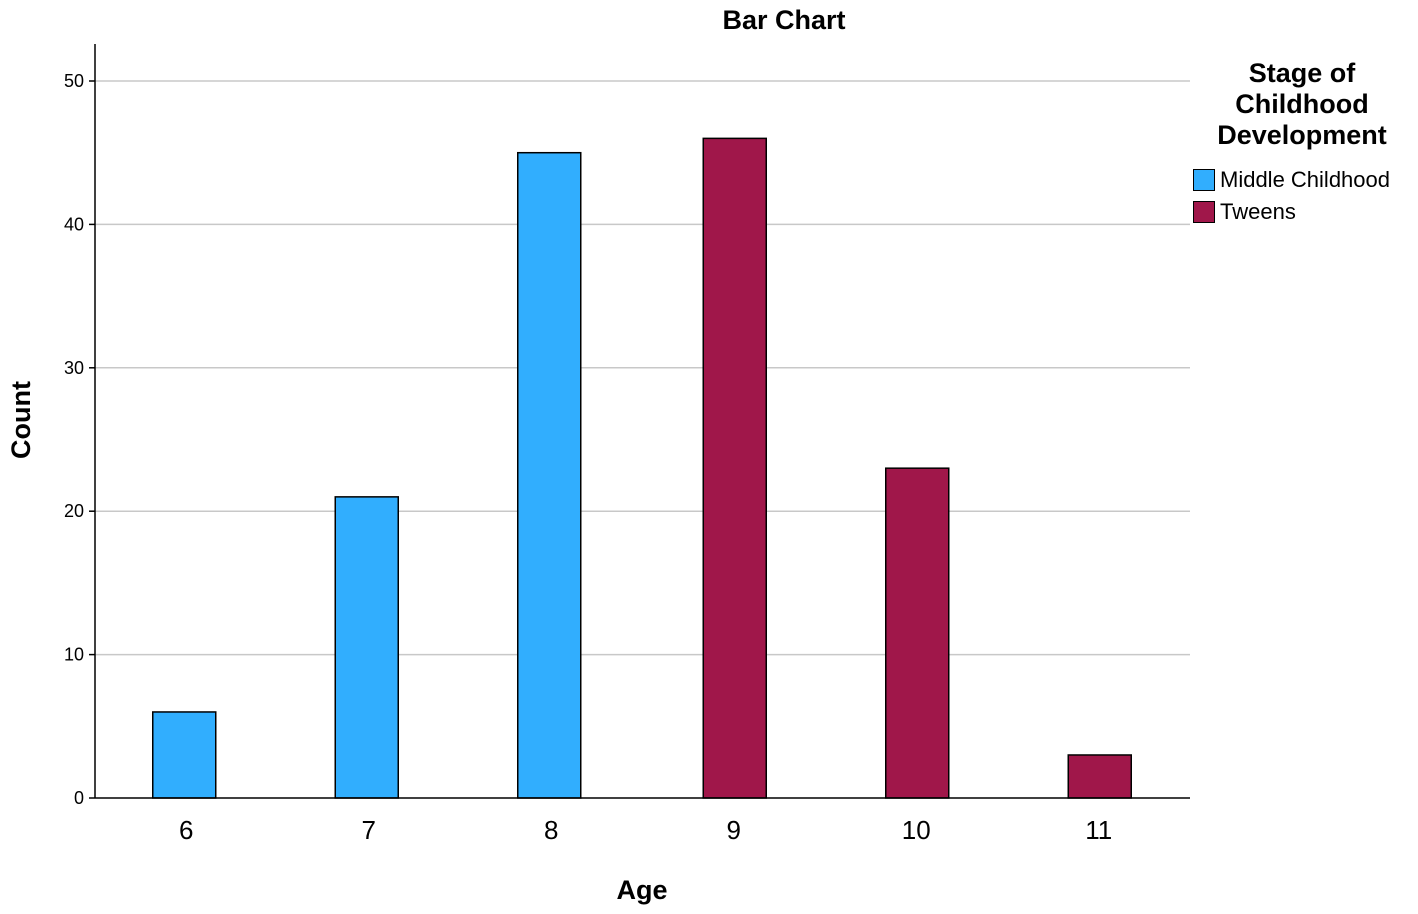  What do you see at coordinates (74, 655) in the screenshot?
I see `y-tick-label: 10` at bounding box center [74, 655].